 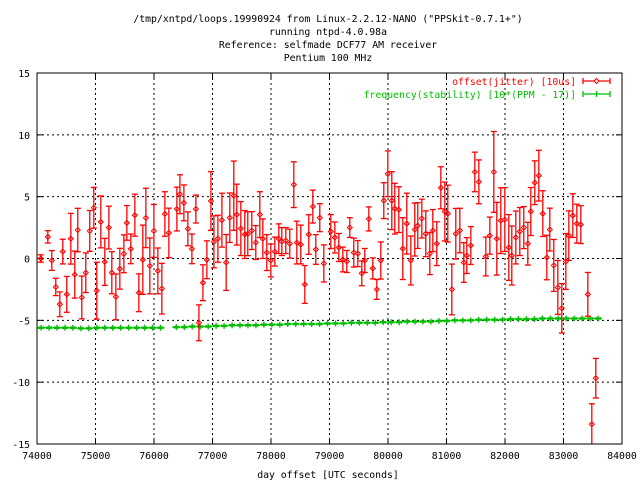 I want to click on legend-sample-offset, so click(x=596, y=81).